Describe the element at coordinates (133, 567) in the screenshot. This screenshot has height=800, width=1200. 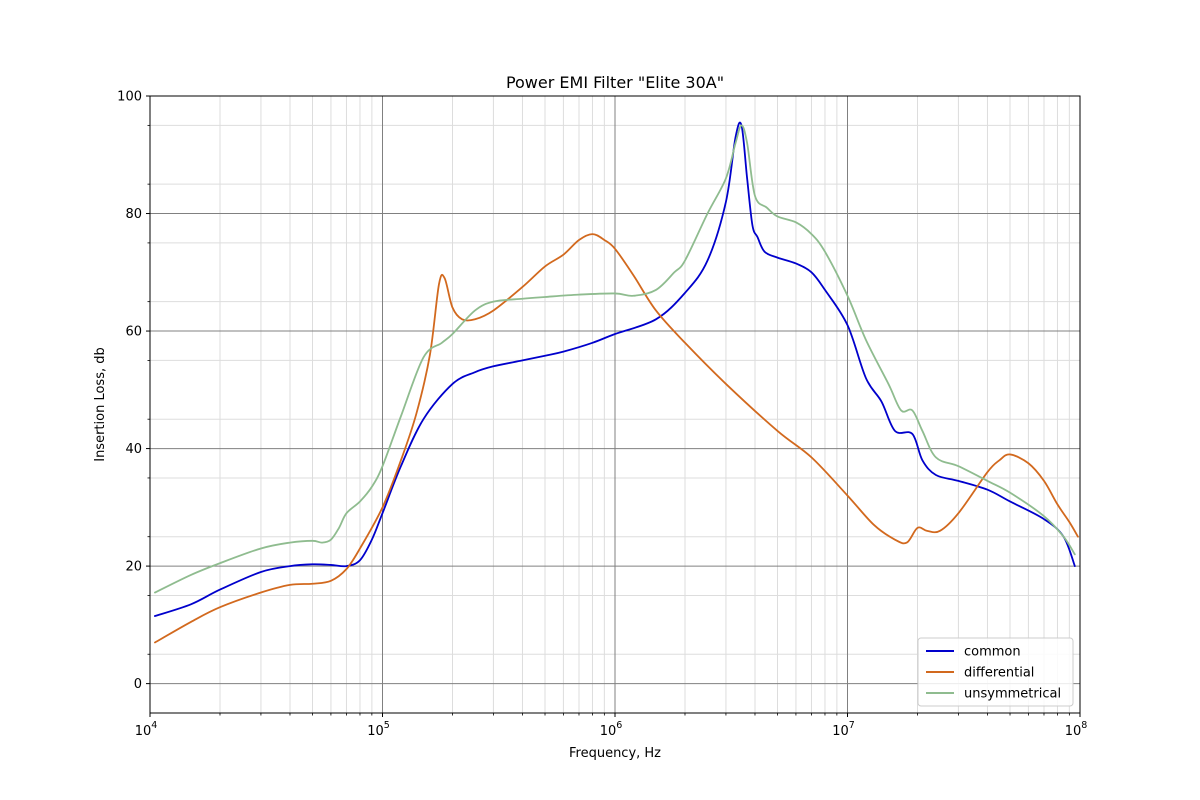
I see `y-tick-label: 20` at that location.